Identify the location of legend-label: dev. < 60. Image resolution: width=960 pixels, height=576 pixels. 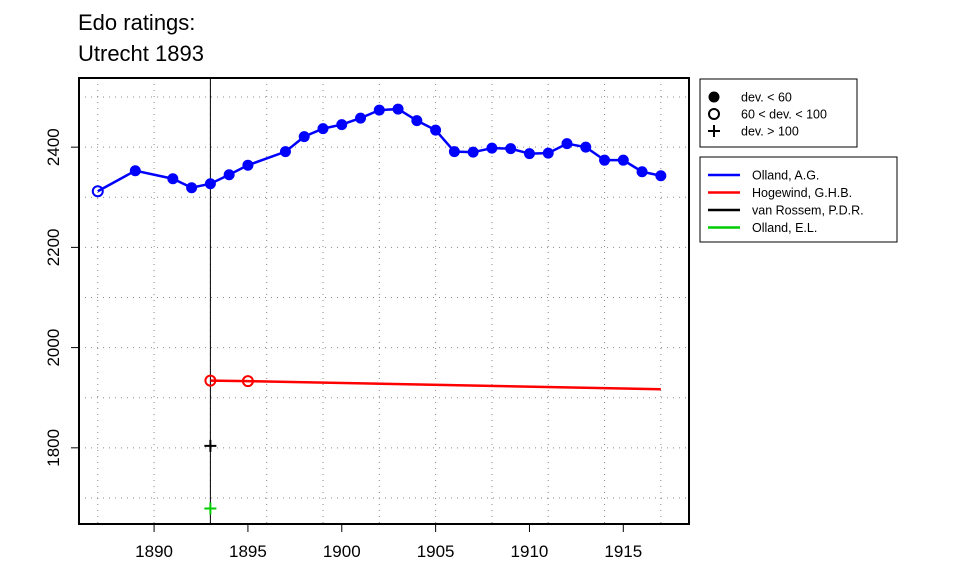
(766, 98).